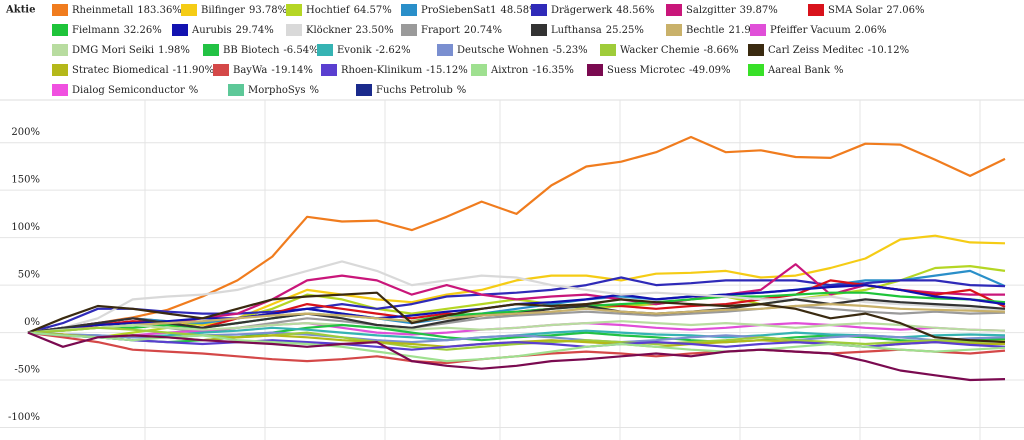 This screenshot has height=440, width=1024. Describe the element at coordinates (582, 10) in the screenshot. I see `legend-name: Drägerwerk` at that location.